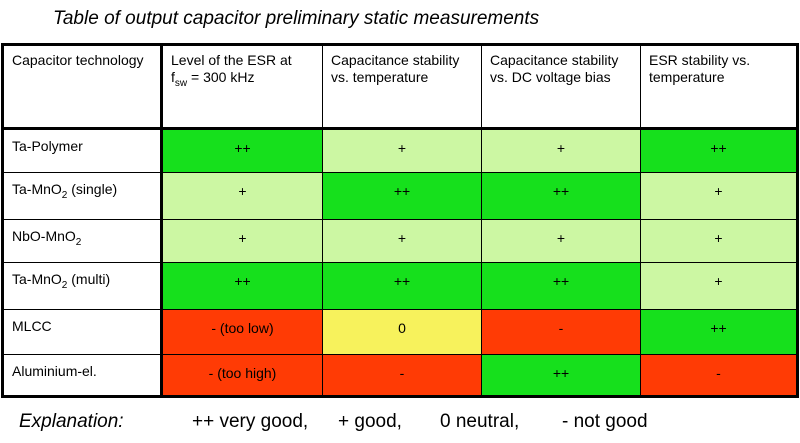 The height and width of the screenshot is (443, 800). I want to click on explanation-label: Explanation:, so click(71, 421).